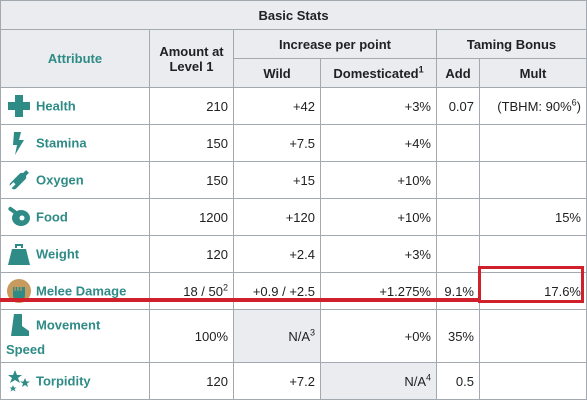 The width and height of the screenshot is (587, 402). Describe the element at coordinates (60, 180) in the screenshot. I see `oxygen-link: Oxygen` at that location.